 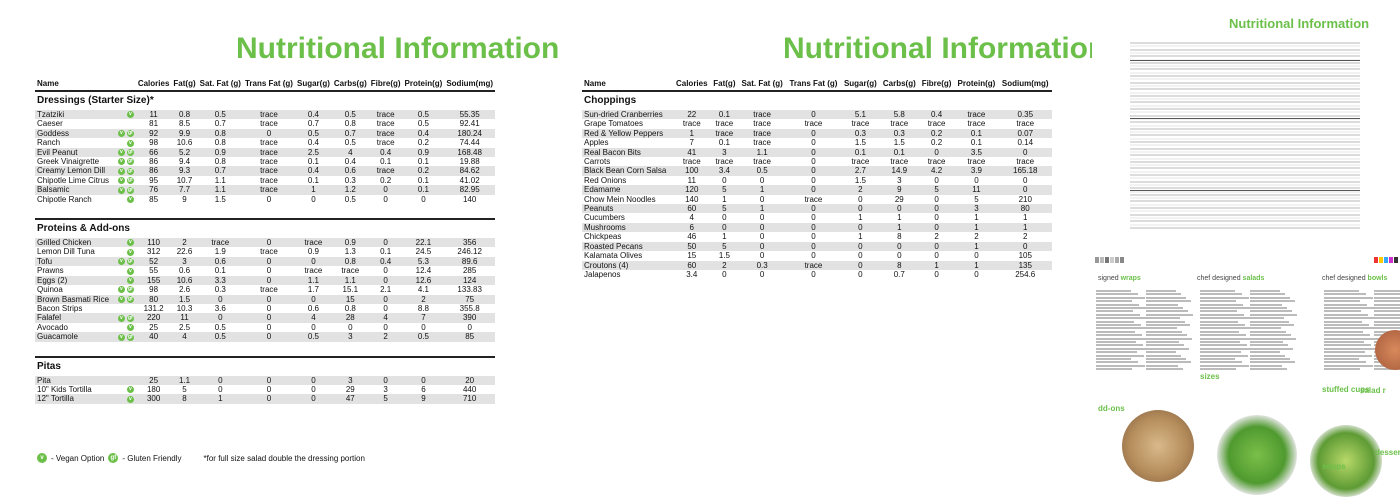 I want to click on cell-protein-g: 0.5, so click(x=423, y=115).